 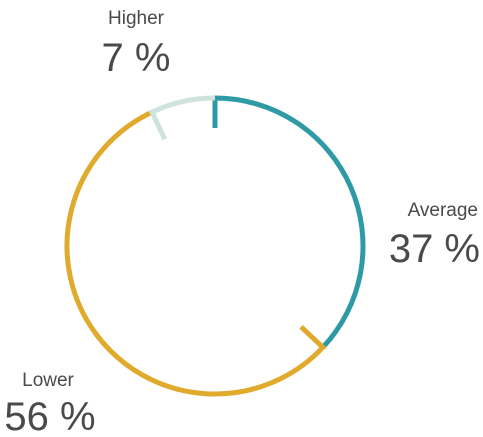 What do you see at coordinates (49, 416) in the screenshot?
I see `slice-value-lower: 56 %` at bounding box center [49, 416].